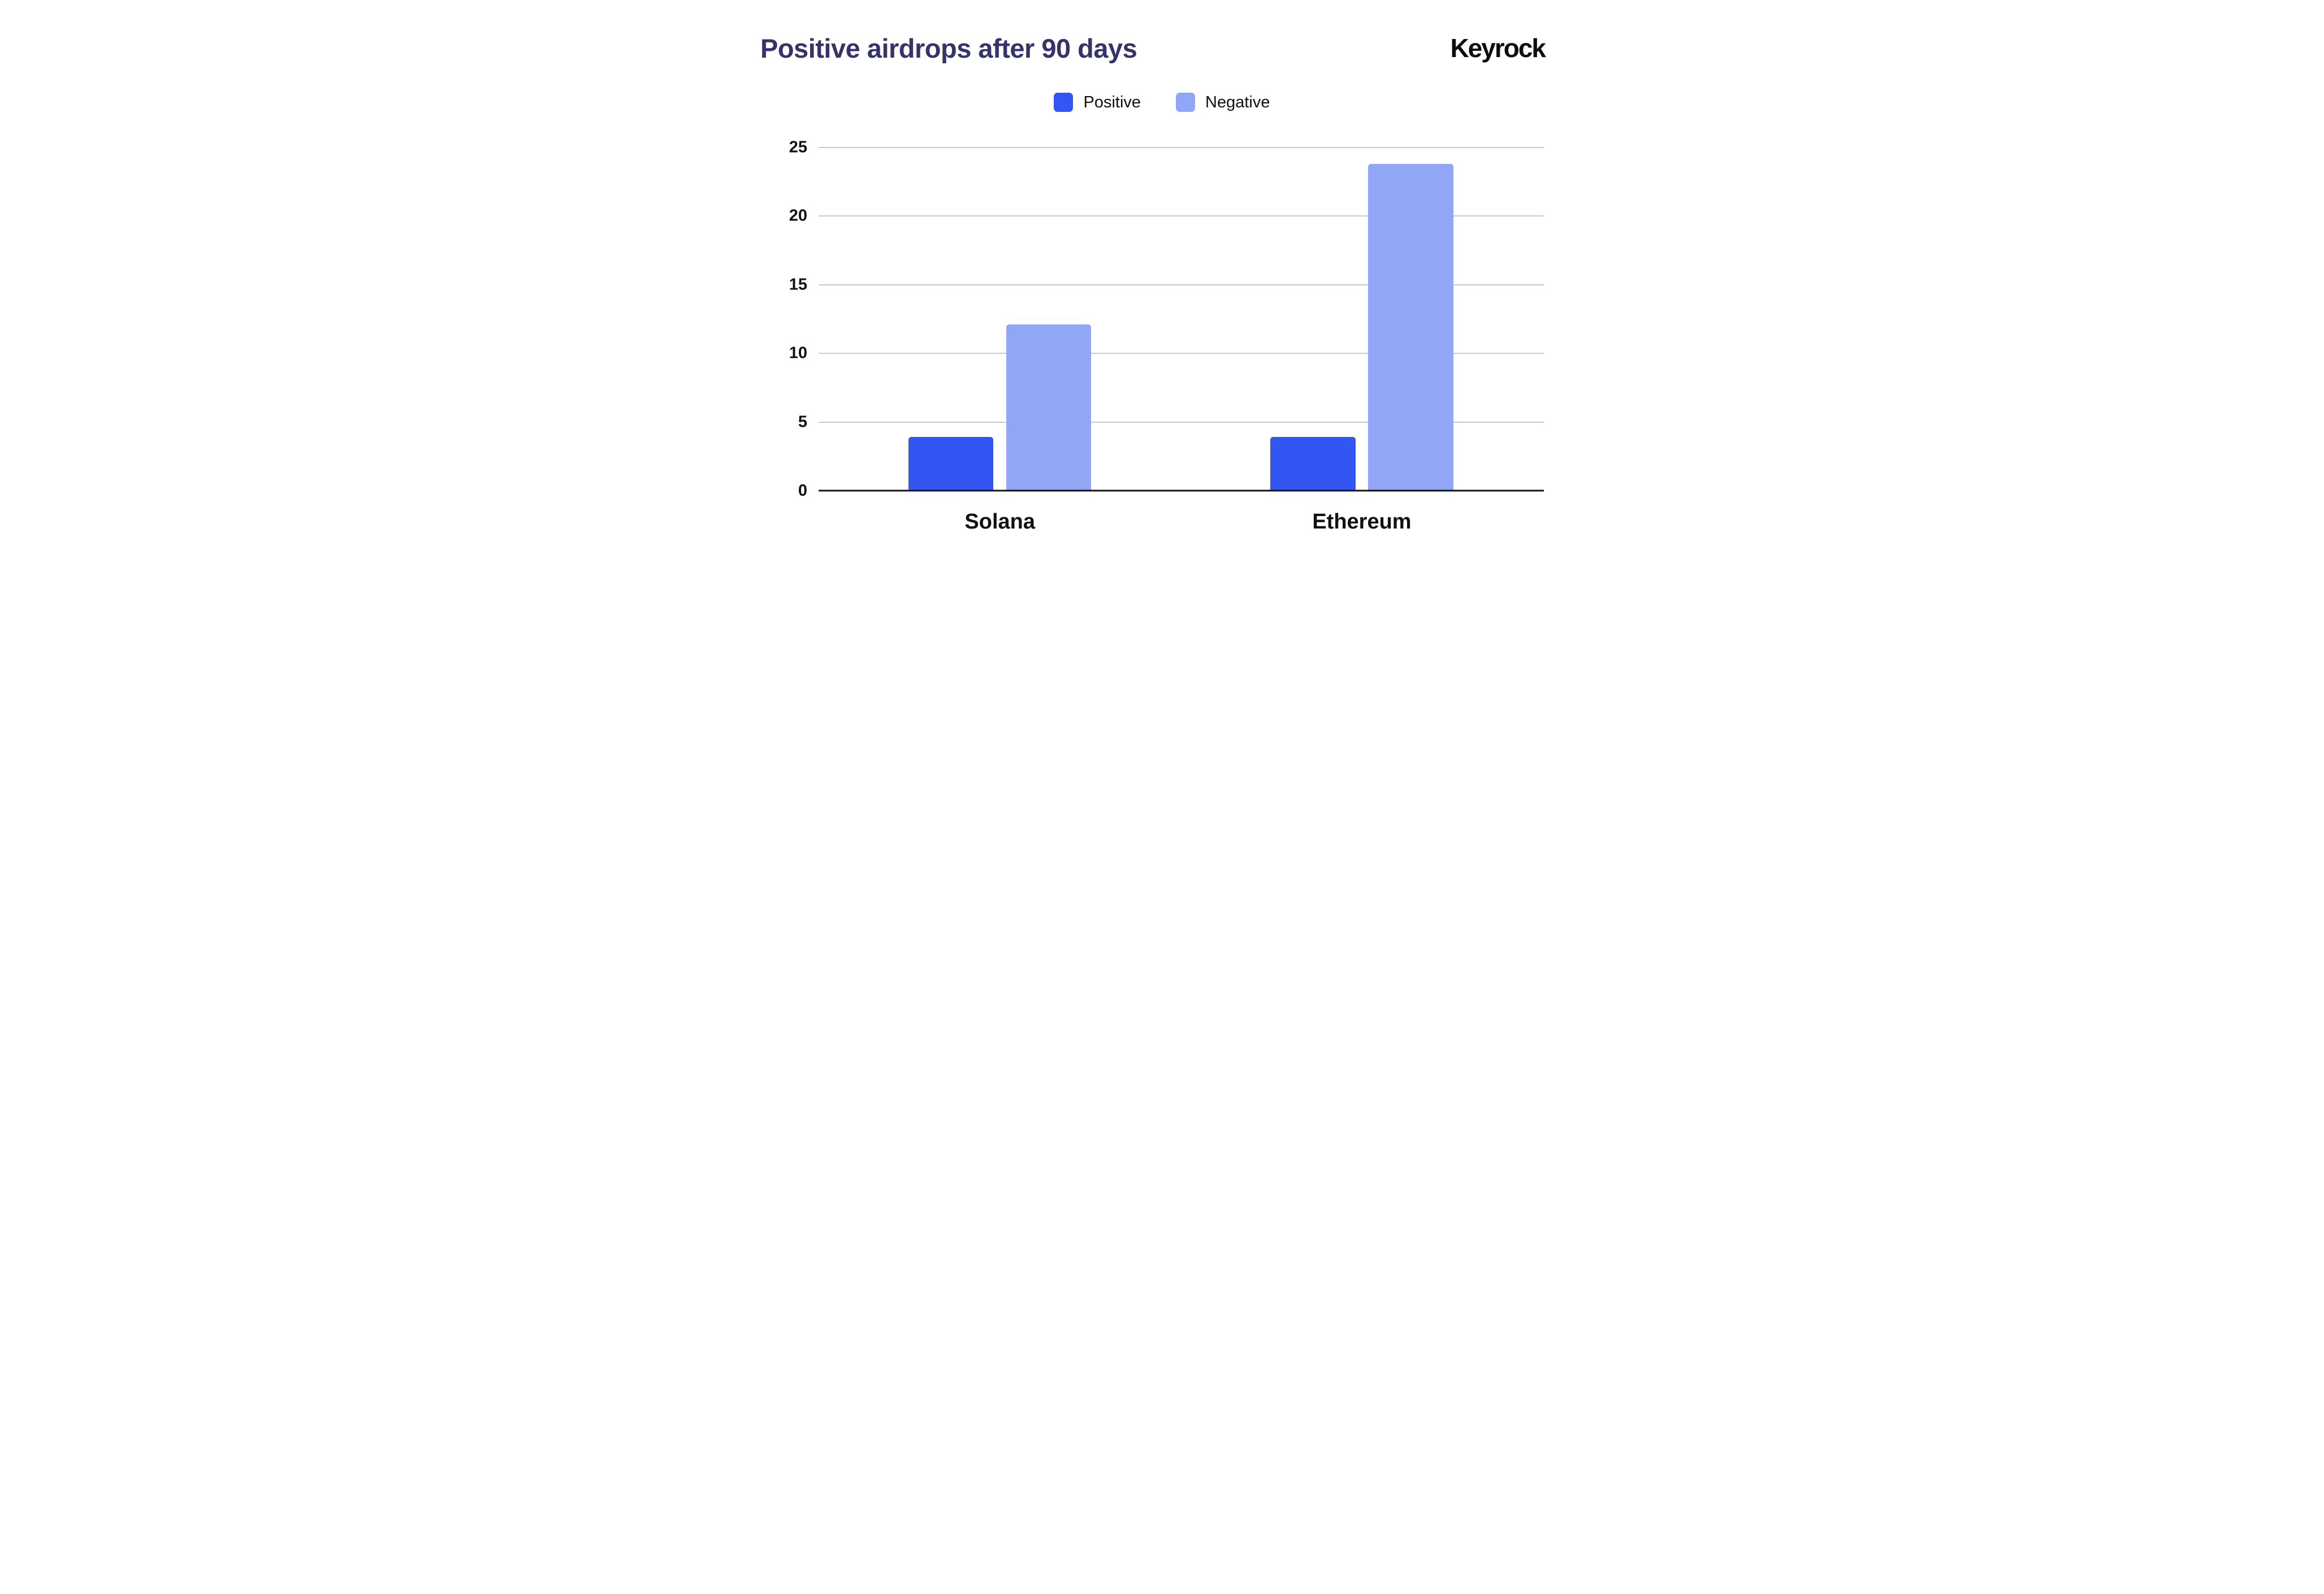  Describe the element at coordinates (1166, 147) in the screenshot. I see `gridline-25: 25` at that location.